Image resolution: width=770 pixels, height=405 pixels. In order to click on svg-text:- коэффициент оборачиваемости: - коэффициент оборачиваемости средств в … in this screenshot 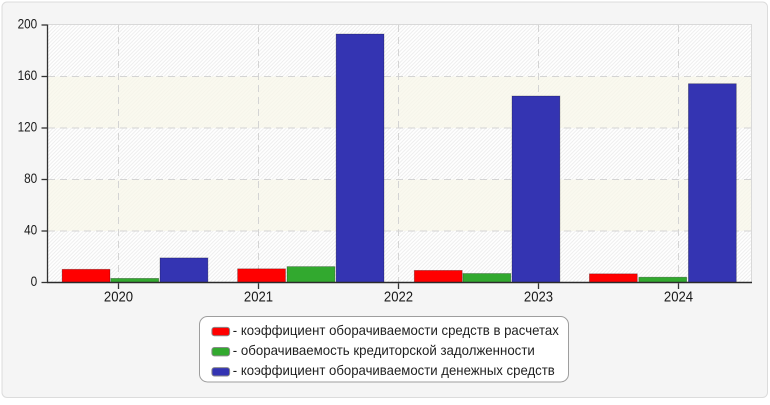, I will do `click(396, 330)`.